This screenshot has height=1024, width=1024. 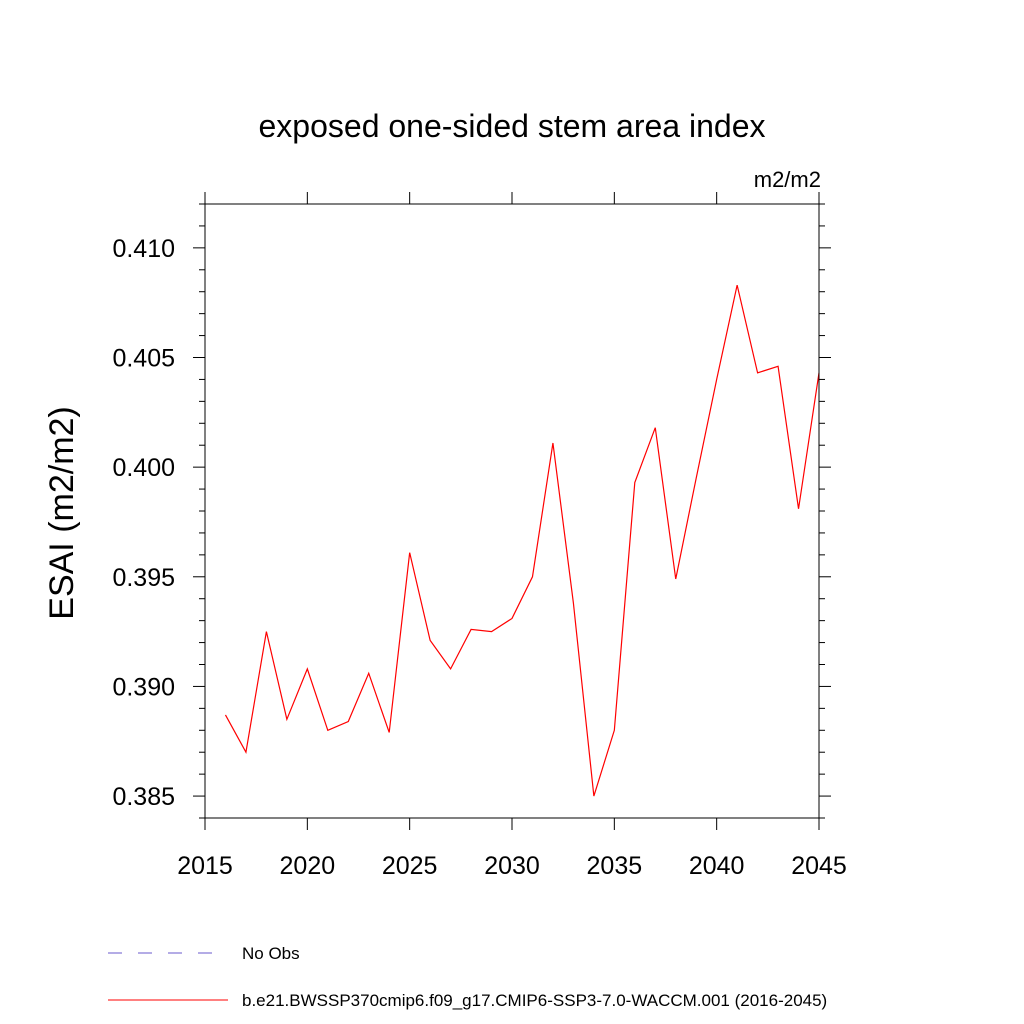 What do you see at coordinates (512, 866) in the screenshot?
I see `x-tick-label: 2030` at bounding box center [512, 866].